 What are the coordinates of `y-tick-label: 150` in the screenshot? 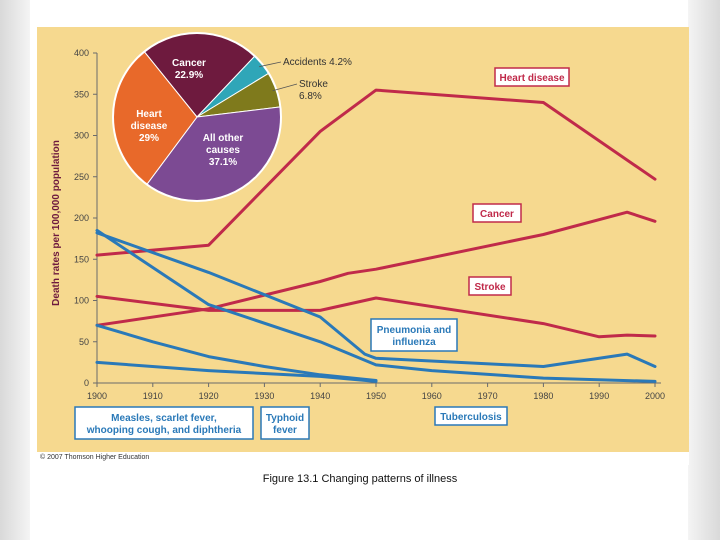 It's located at (81, 259).